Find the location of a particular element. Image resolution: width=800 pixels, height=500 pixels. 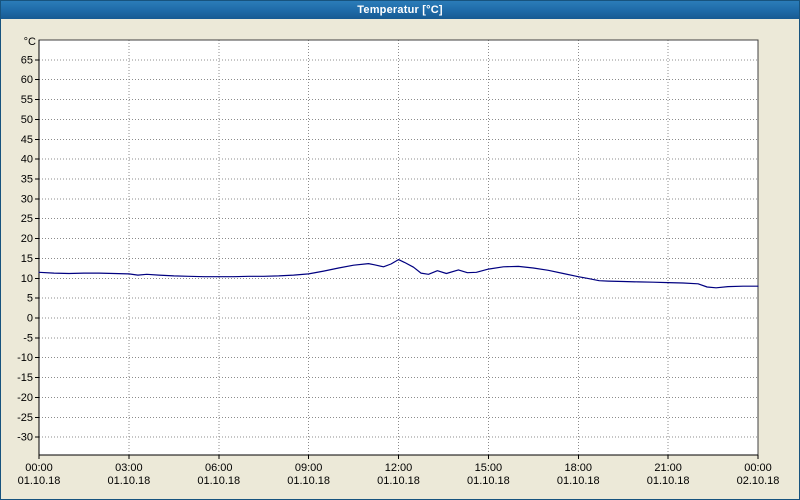

svg-text: -25 is located at coordinates (25, 418).